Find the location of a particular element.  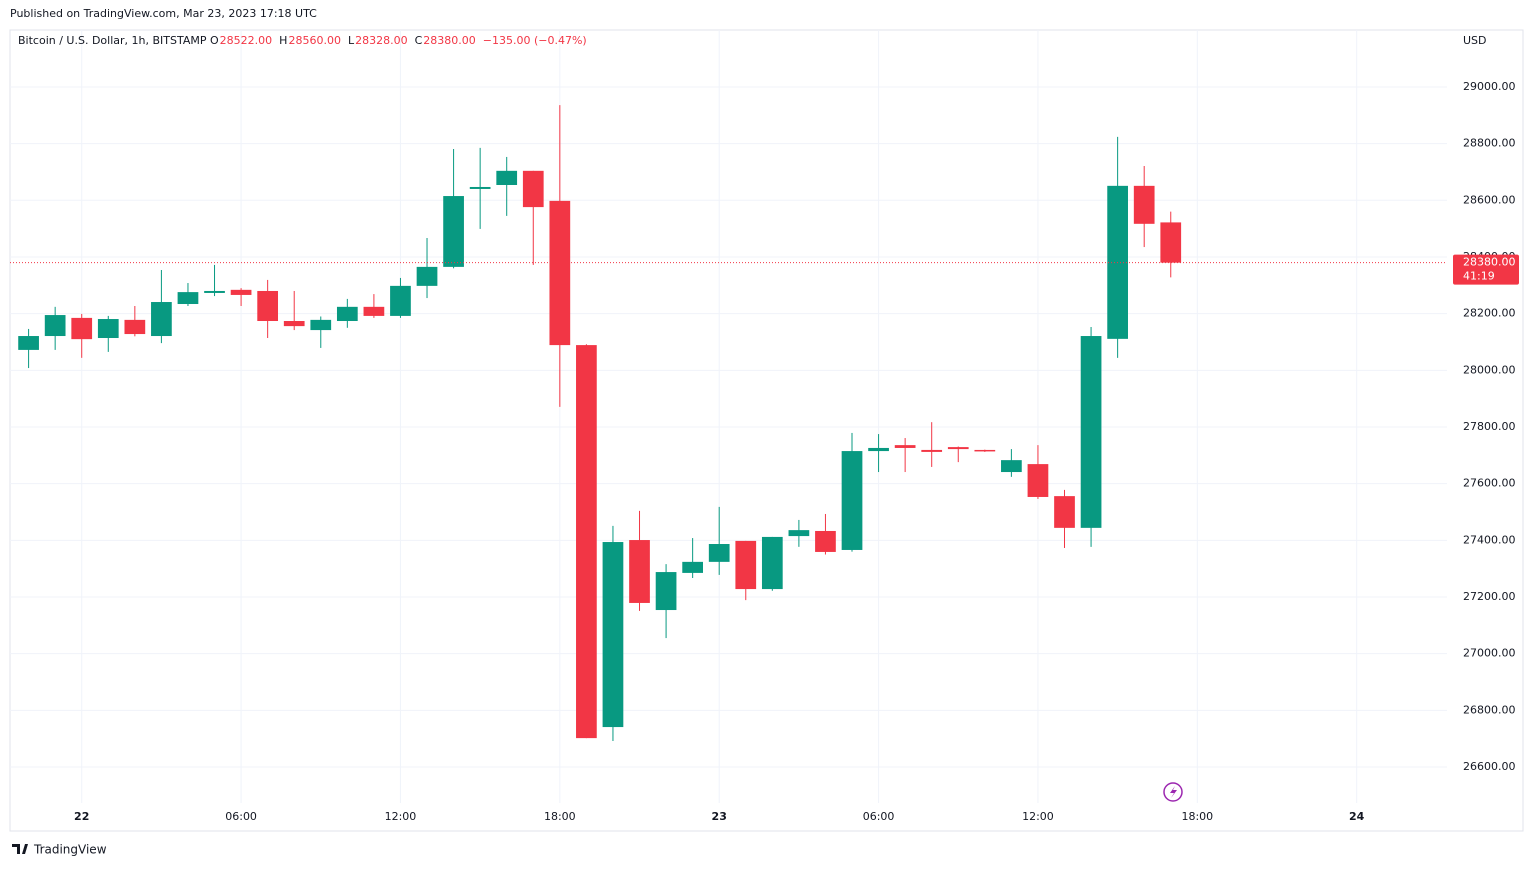

chart-title: Bitcoin / U.S. Dollar, 1h, BITSTAMP is located at coordinates (112, 40).